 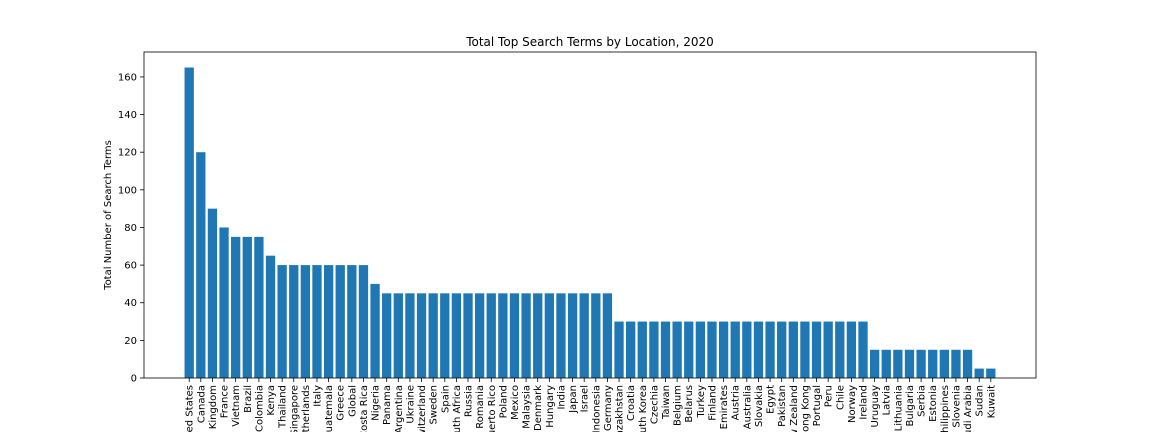 What do you see at coordinates (945, 408) in the screenshot?
I see `x-tick-label: Philippines` at bounding box center [945, 408].